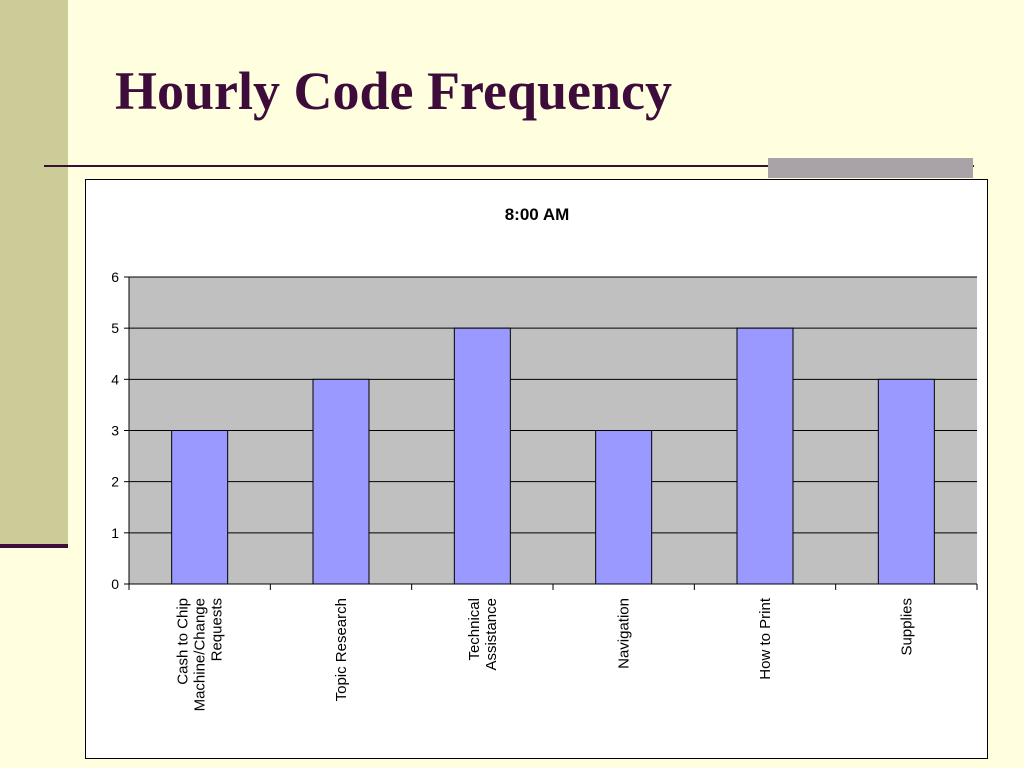 This screenshot has width=1024, height=768. Describe the element at coordinates (393, 91) in the screenshot. I see `slide-title: Hourly Code Frequency` at that location.